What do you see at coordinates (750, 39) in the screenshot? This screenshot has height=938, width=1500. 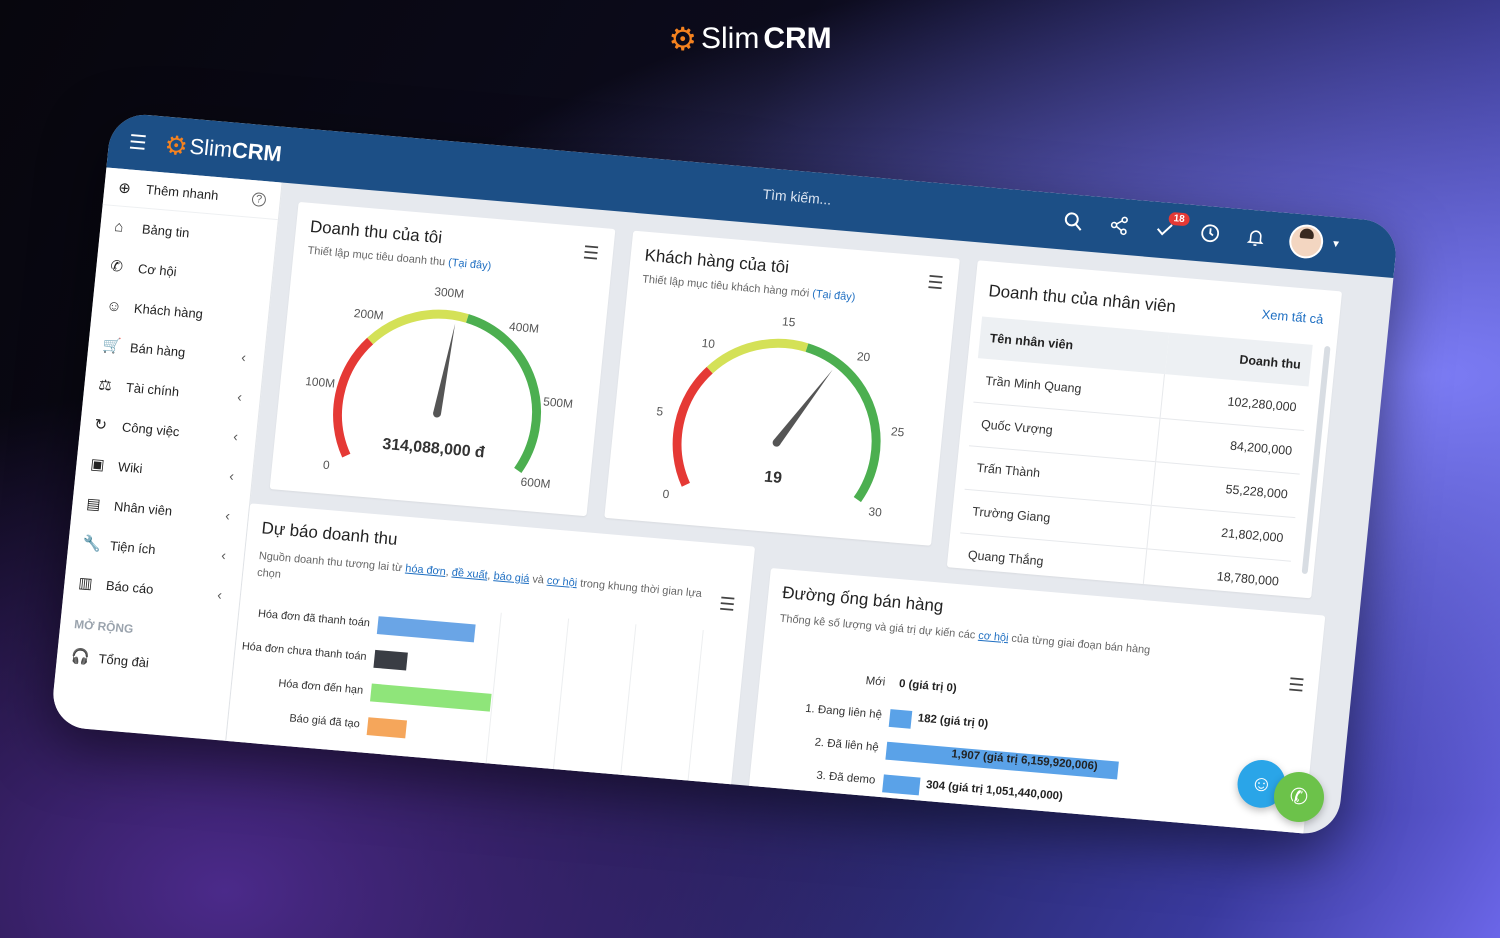 I see `brand-header: ⚙ Slim CRM` at bounding box center [750, 39].